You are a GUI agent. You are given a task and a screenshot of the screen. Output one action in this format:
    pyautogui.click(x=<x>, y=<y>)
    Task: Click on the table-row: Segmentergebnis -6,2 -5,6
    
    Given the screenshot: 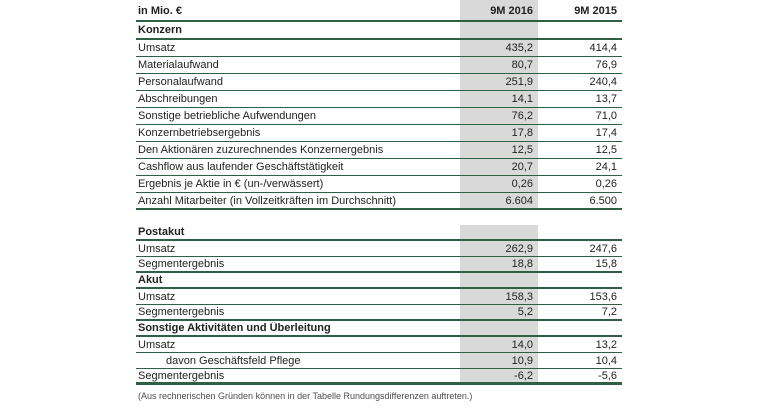 What is the action you would take?
    pyautogui.click(x=379, y=377)
    